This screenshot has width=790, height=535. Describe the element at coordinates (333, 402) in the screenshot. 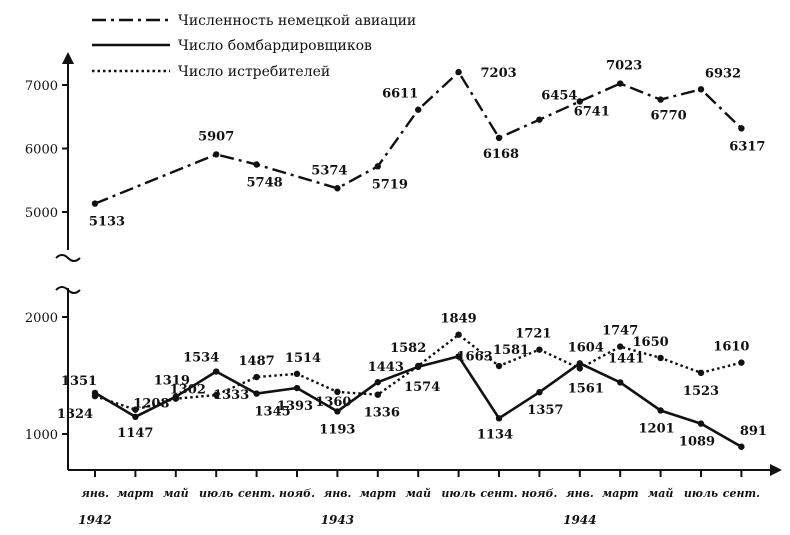

I see `data-label: 1360` at that location.